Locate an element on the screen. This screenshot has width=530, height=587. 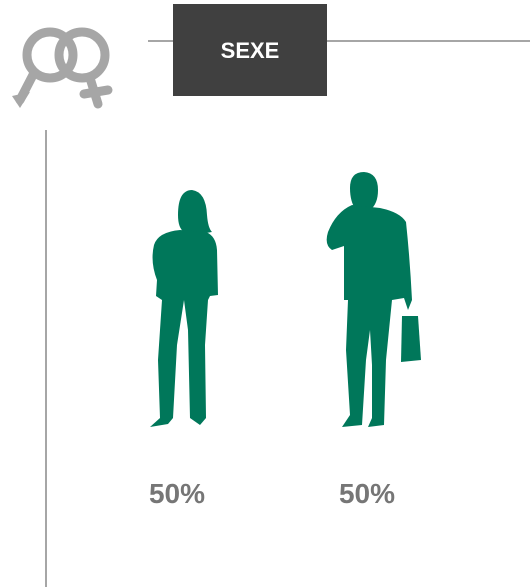
woman-silhouette is located at coordinates (184, 308).